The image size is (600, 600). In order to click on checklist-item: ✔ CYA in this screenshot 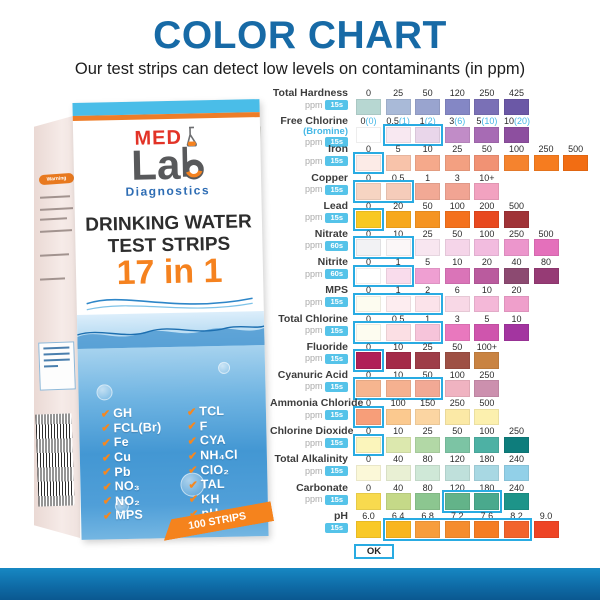, I will do `click(213, 441)`.